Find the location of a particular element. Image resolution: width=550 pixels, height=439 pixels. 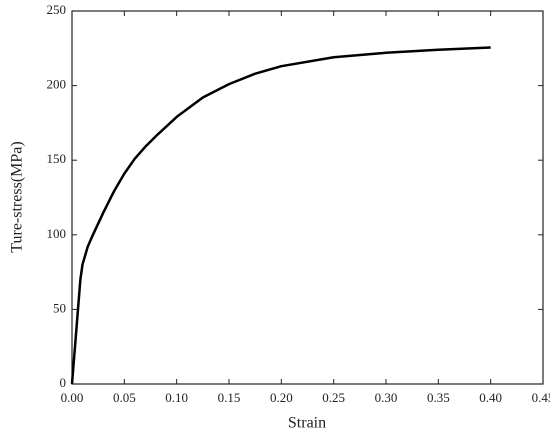

y-tick-label: 50 is located at coordinates (59, 307).